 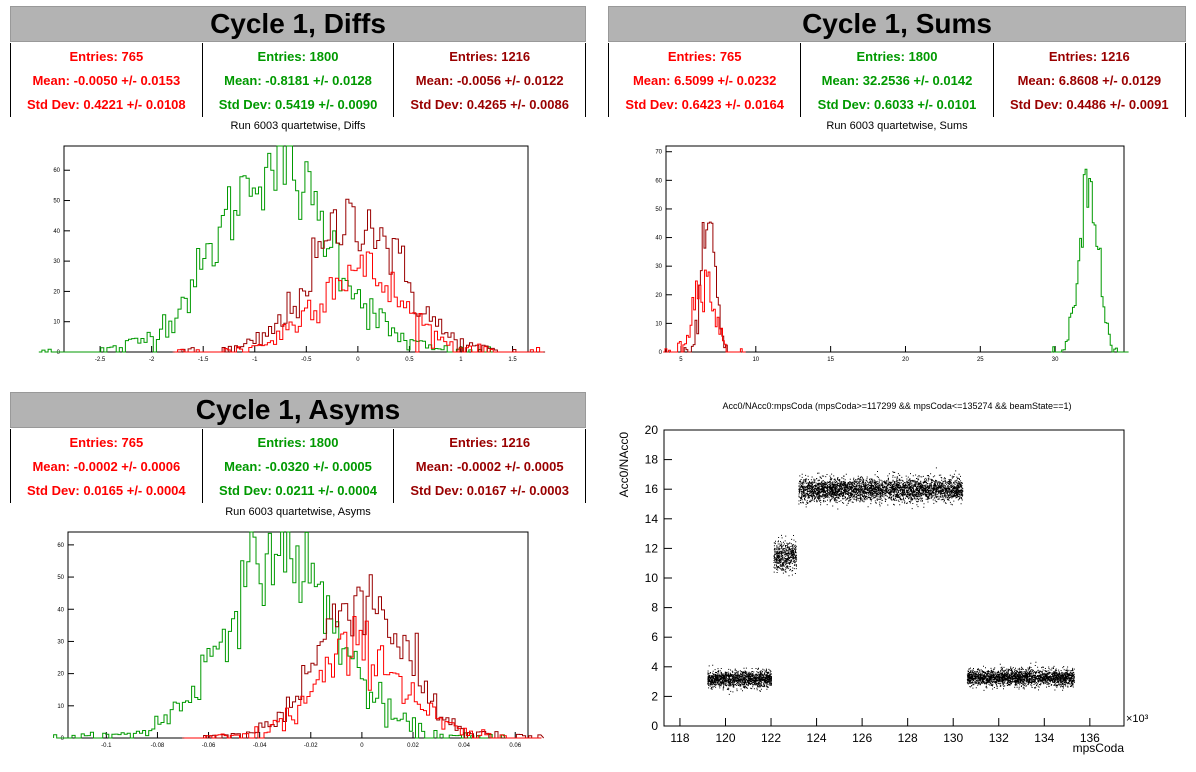 What do you see at coordinates (1099, 748) in the screenshot?
I see `x-axis-label: mpsCoda` at bounding box center [1099, 748].